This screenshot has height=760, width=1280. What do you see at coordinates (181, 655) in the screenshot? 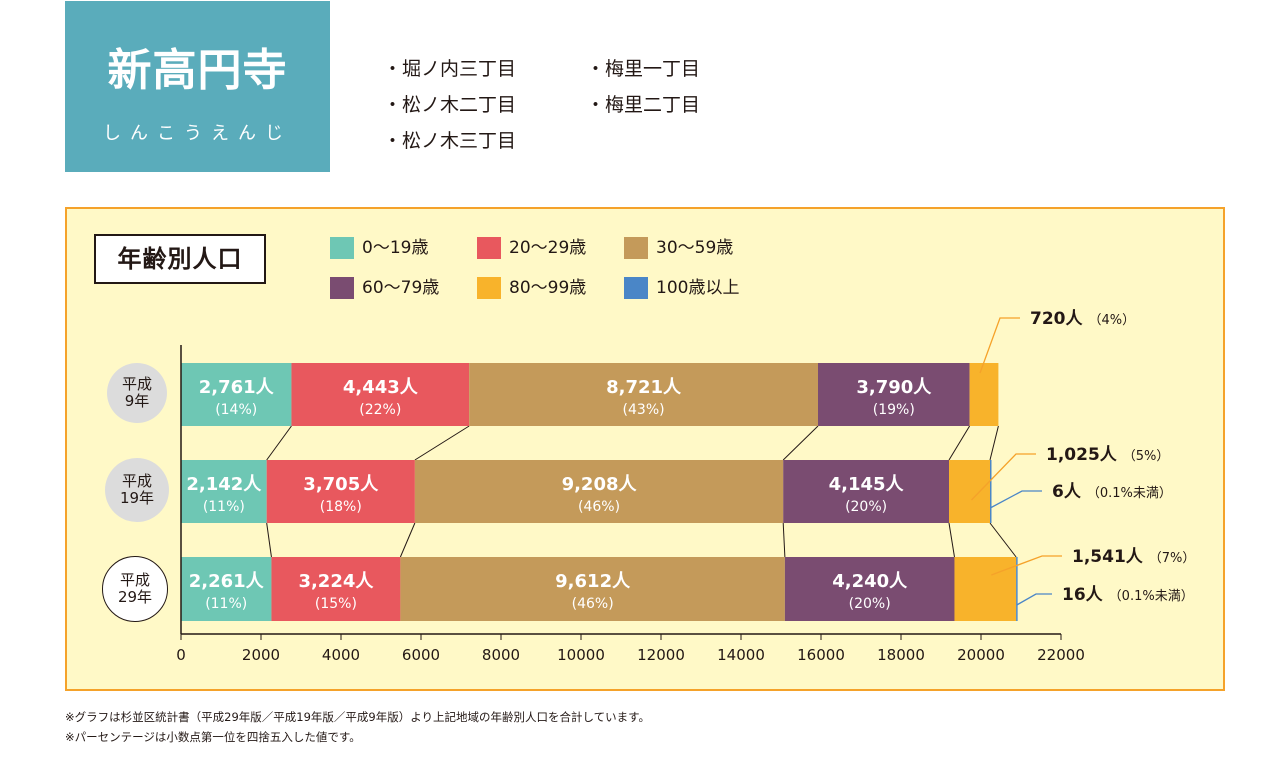
I see `x-tick-label: 0` at bounding box center [181, 655].